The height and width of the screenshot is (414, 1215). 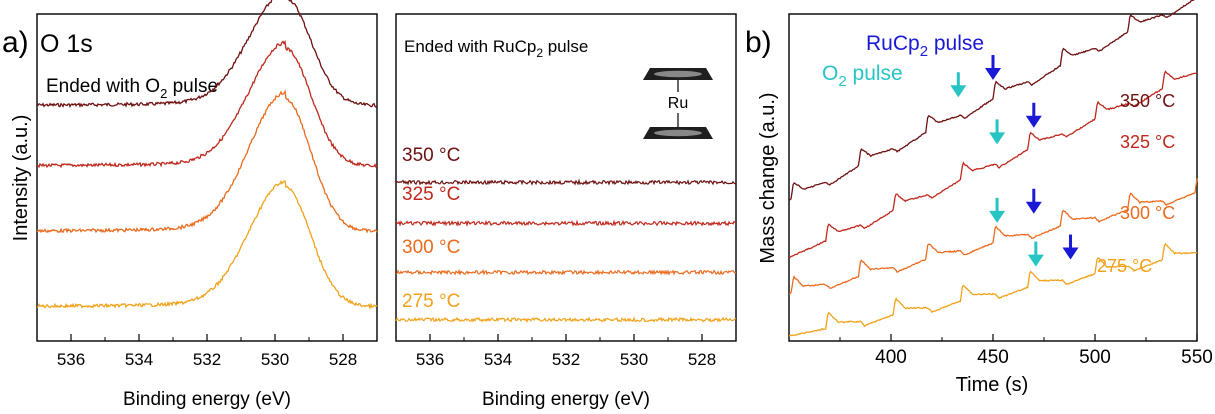 I want to click on panel-a2-xticks: 536 534 532 530 528, so click(x=566, y=351).